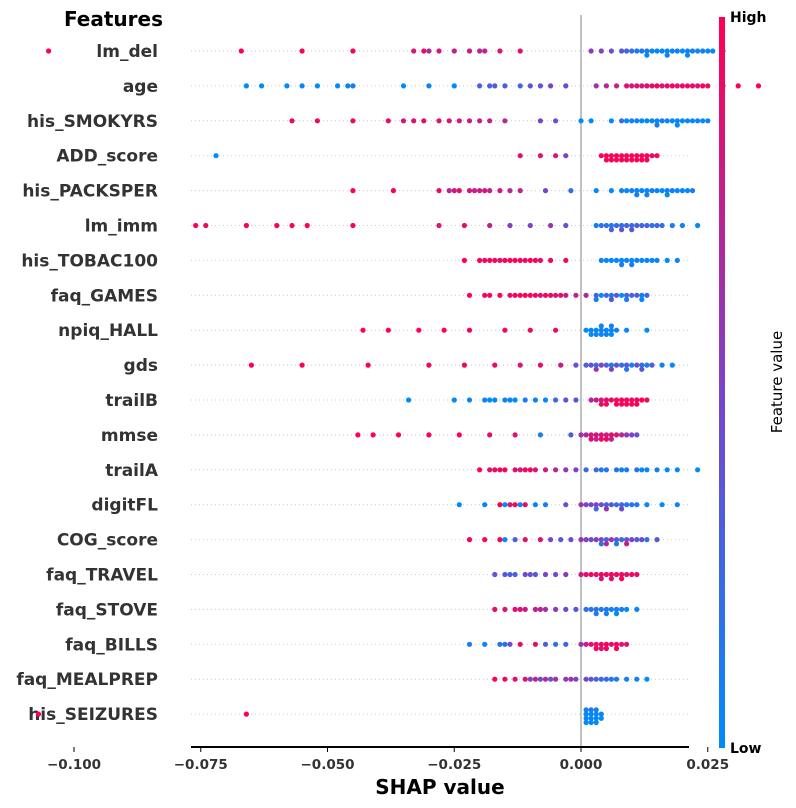  Describe the element at coordinates (107, 541) in the screenshot. I see `feature-label-COG_score: COG_score` at that location.